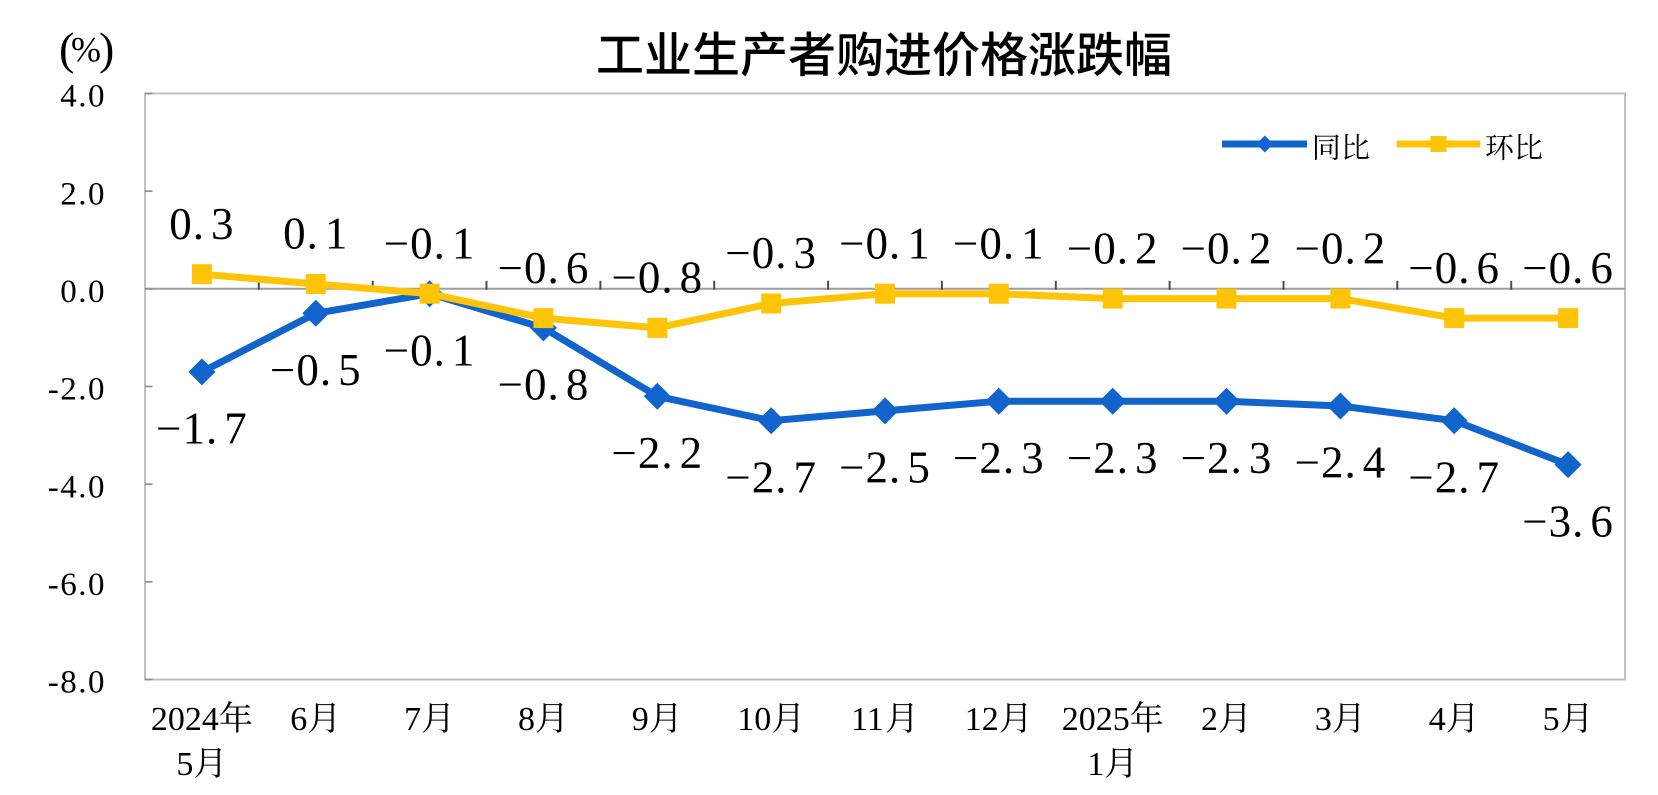 This screenshot has width=1658, height=795. Describe the element at coordinates (77, 683) in the screenshot. I see `svg-text: -8.0` at that location.